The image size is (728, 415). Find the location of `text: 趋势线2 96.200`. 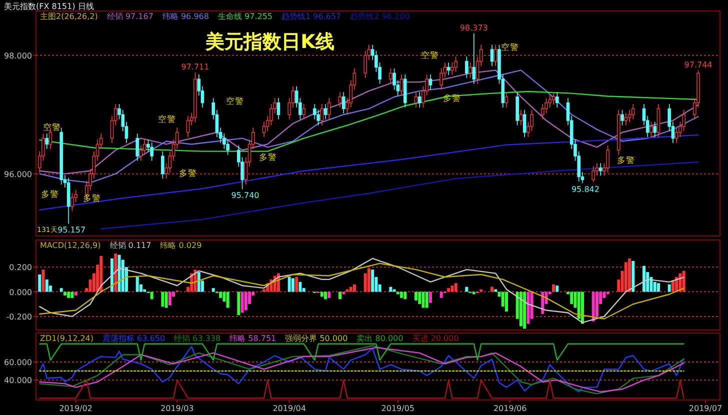

text: 趋势线2 96.200 is located at coordinates (380, 16).